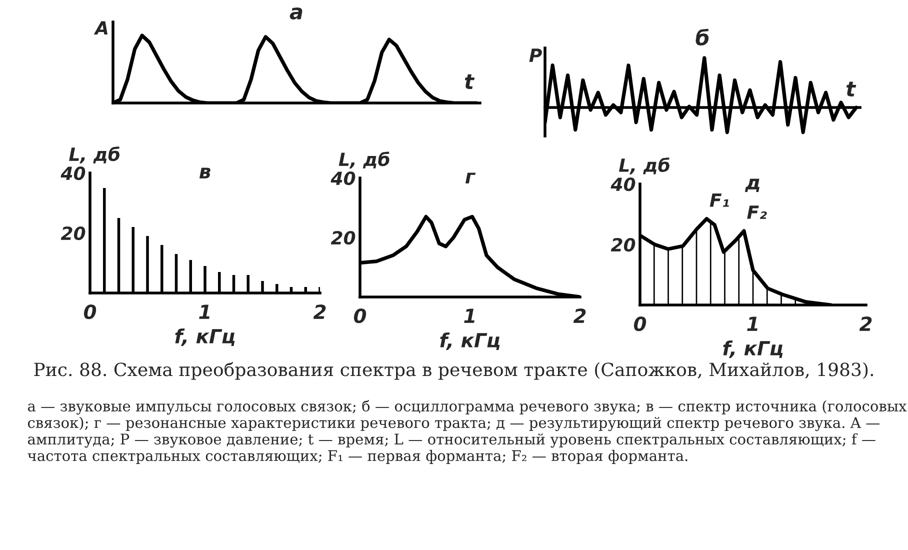  What do you see at coordinates (470, 178) in the screenshot?
I see `chart-title: г` at bounding box center [470, 178].